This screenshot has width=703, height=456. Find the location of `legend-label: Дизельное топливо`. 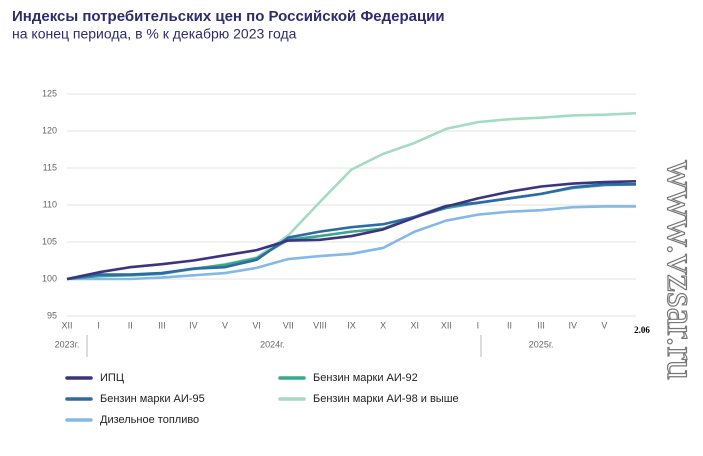

legend-label: Дизельное топливо is located at coordinates (149, 420).